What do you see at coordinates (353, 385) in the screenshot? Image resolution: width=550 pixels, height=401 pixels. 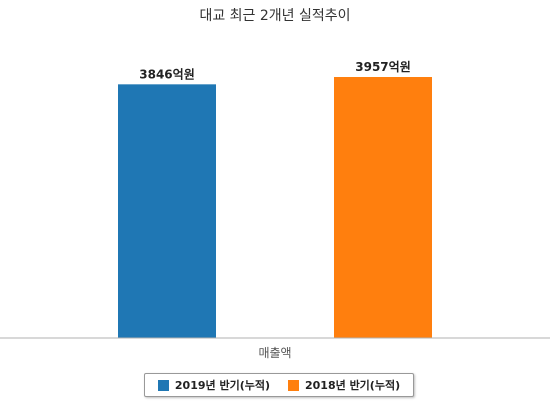 I see `legend-label-2018: 2018년 반기(누적)` at bounding box center [353, 385].